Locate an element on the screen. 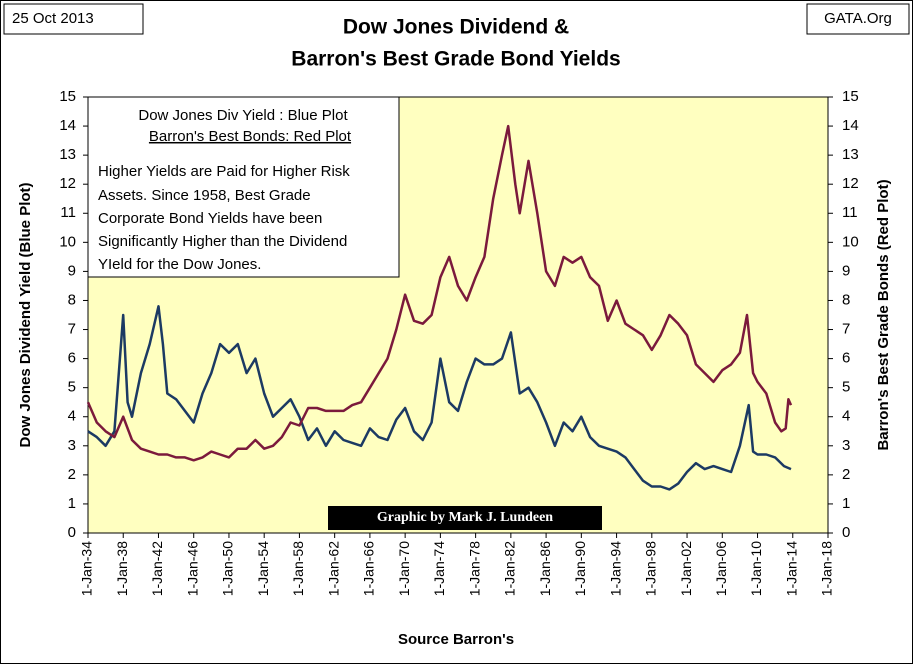 This screenshot has height=664, width=913. x-tick-label: 1-Jan-86 is located at coordinates (545, 568).